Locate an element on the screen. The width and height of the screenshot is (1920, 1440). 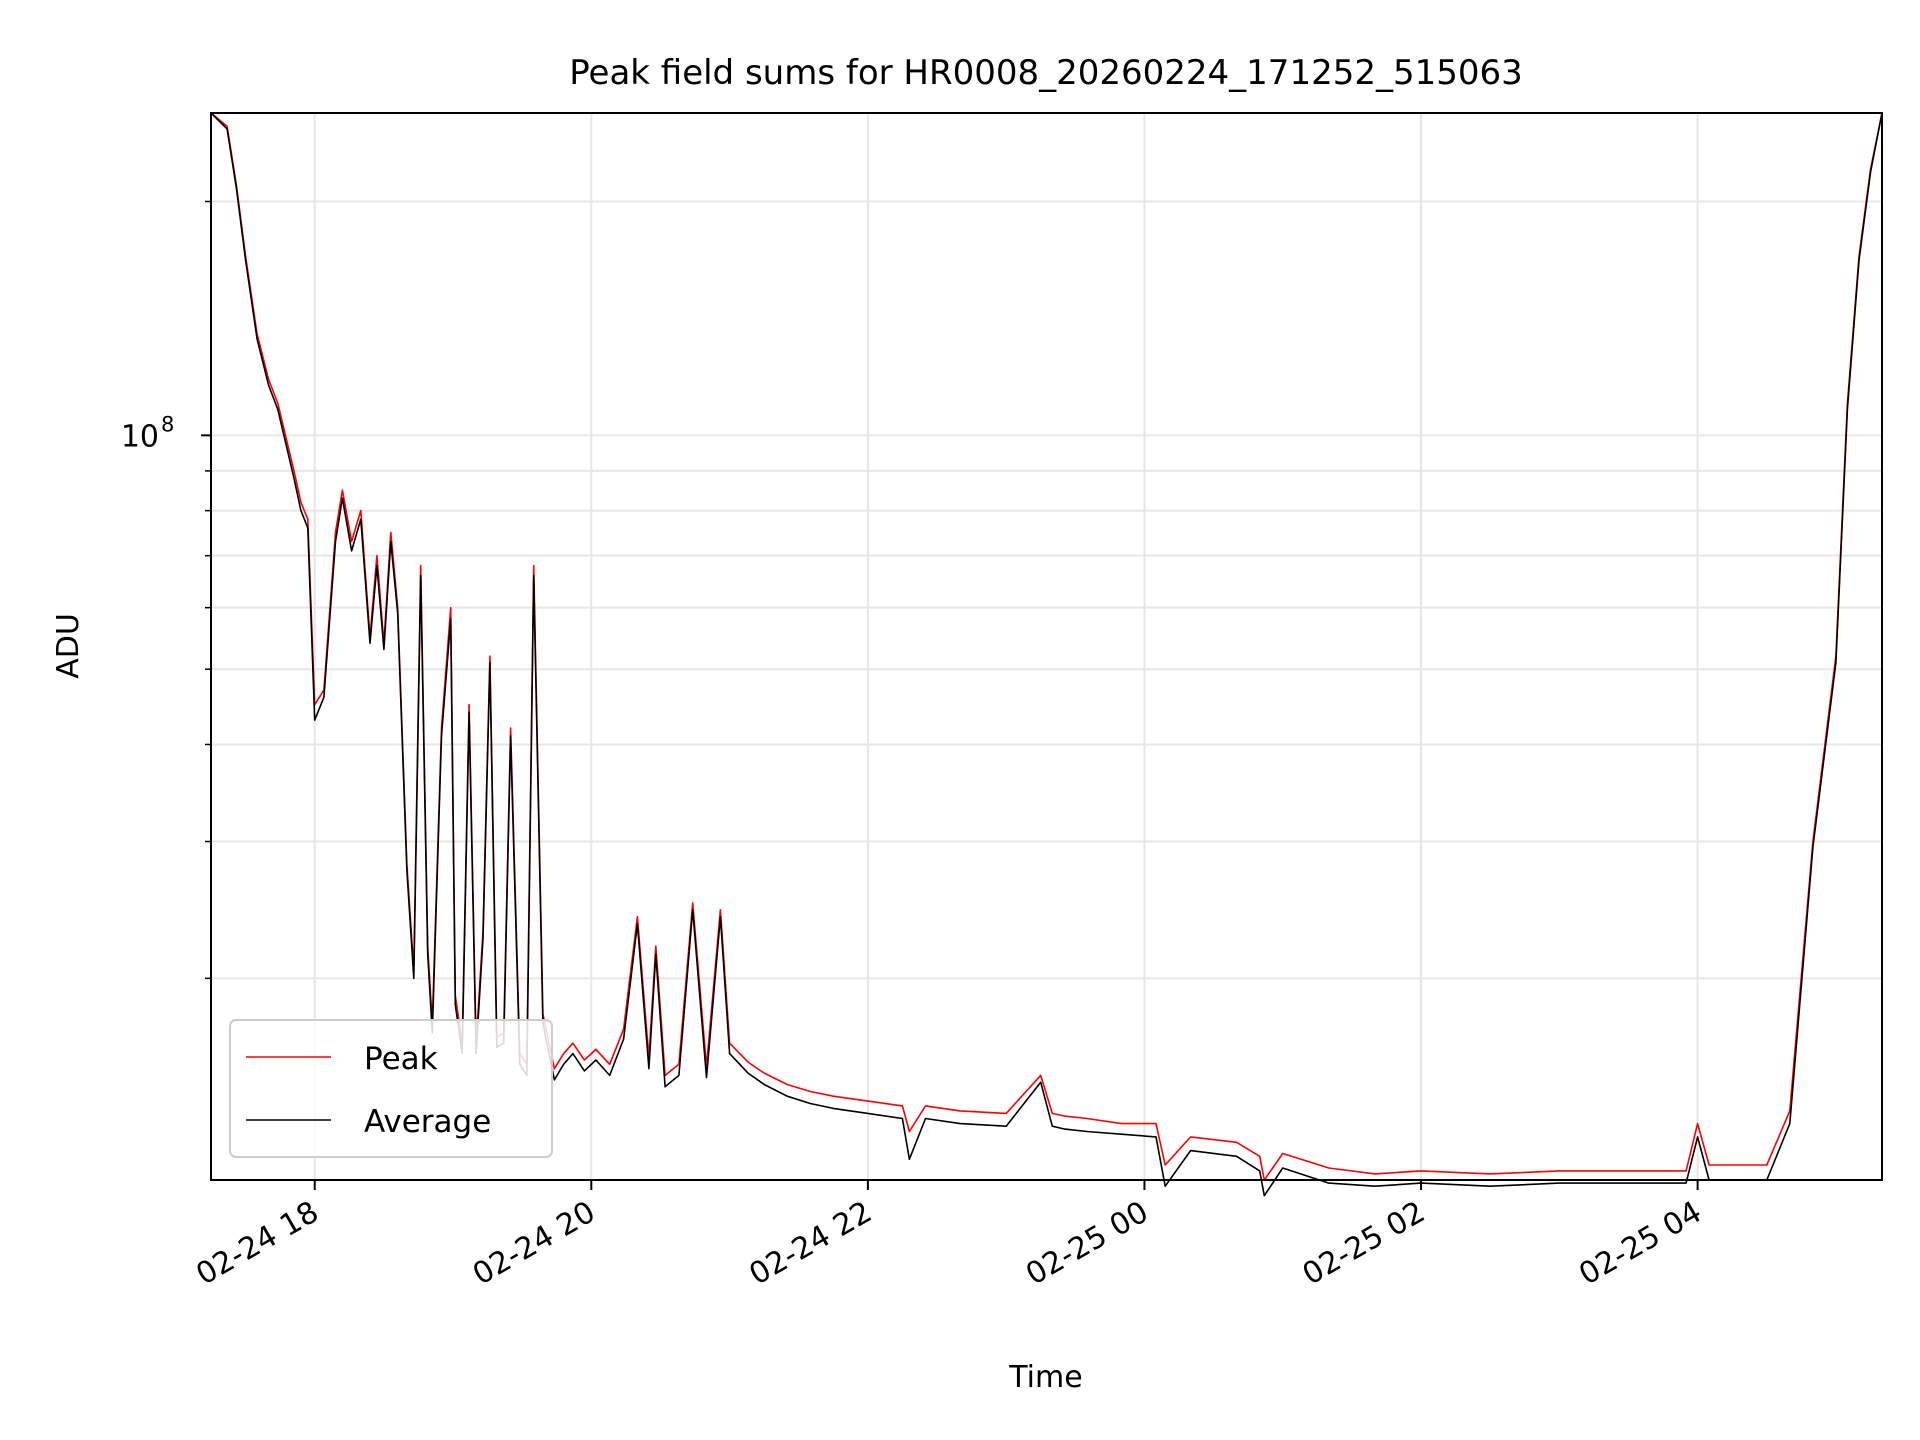
x-axis-label: Time is located at coordinates (1045, 1377).